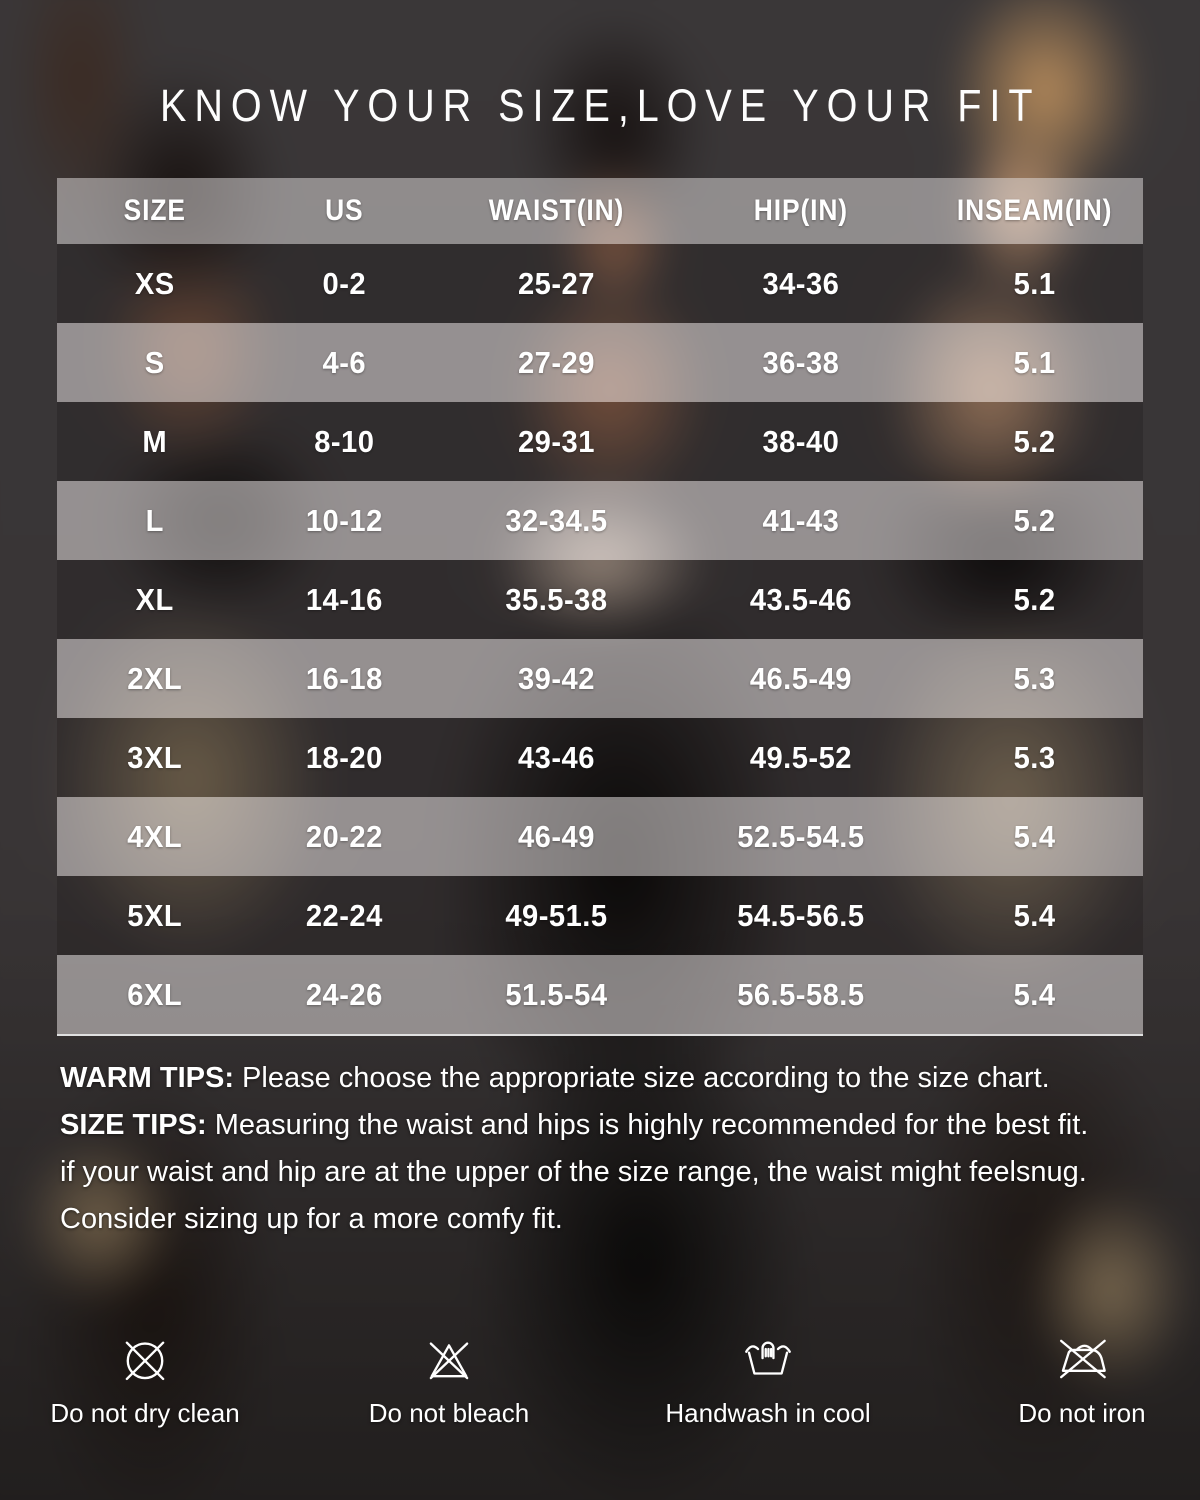  Describe the element at coordinates (800, 678) in the screenshot. I see `table-cell: 46.5-49` at that location.